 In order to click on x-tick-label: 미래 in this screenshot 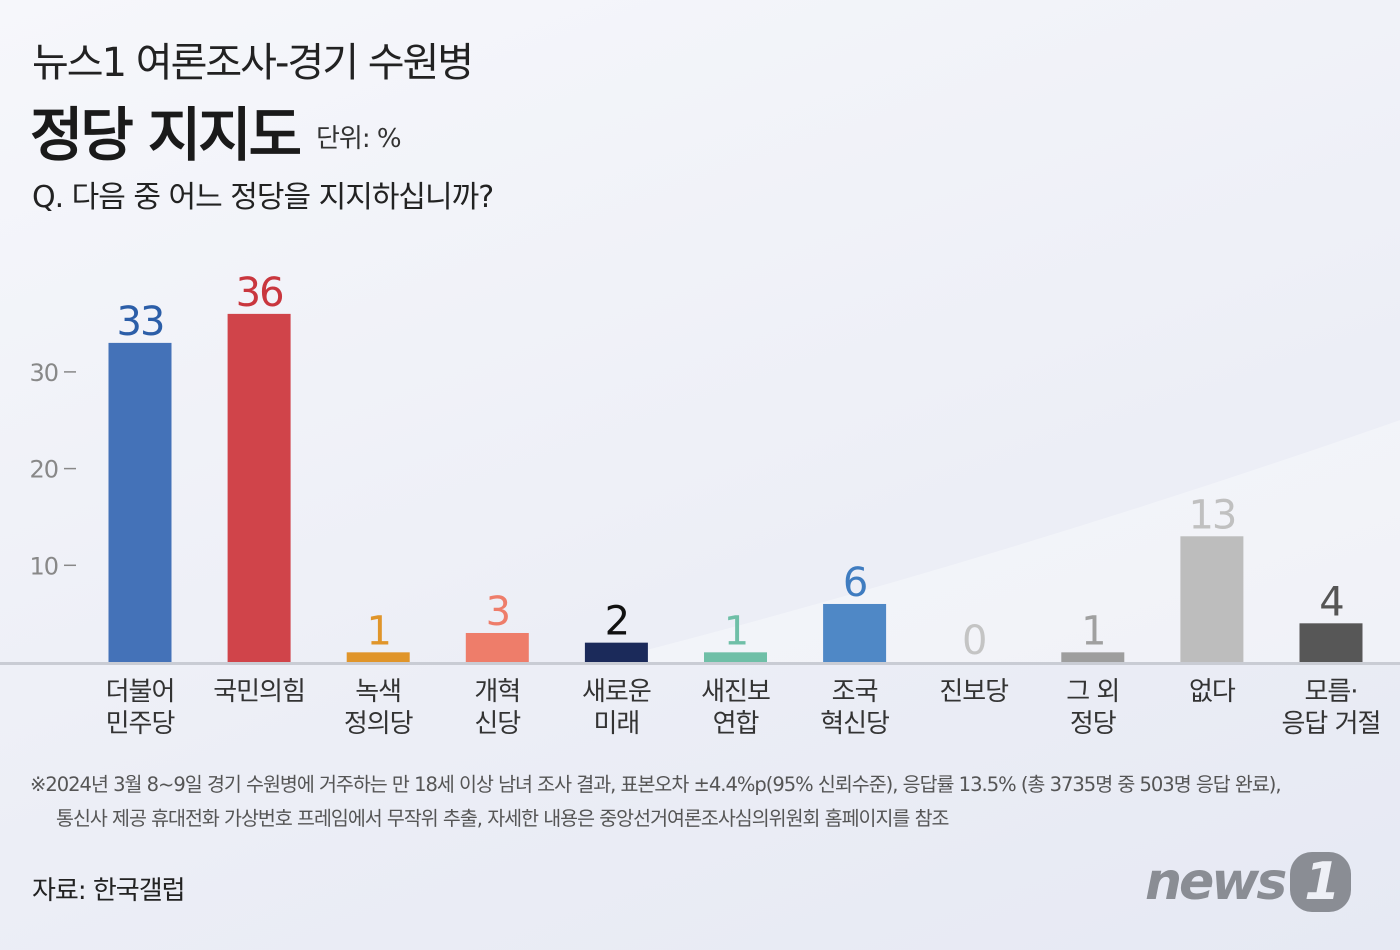, I will do `click(616, 724)`.